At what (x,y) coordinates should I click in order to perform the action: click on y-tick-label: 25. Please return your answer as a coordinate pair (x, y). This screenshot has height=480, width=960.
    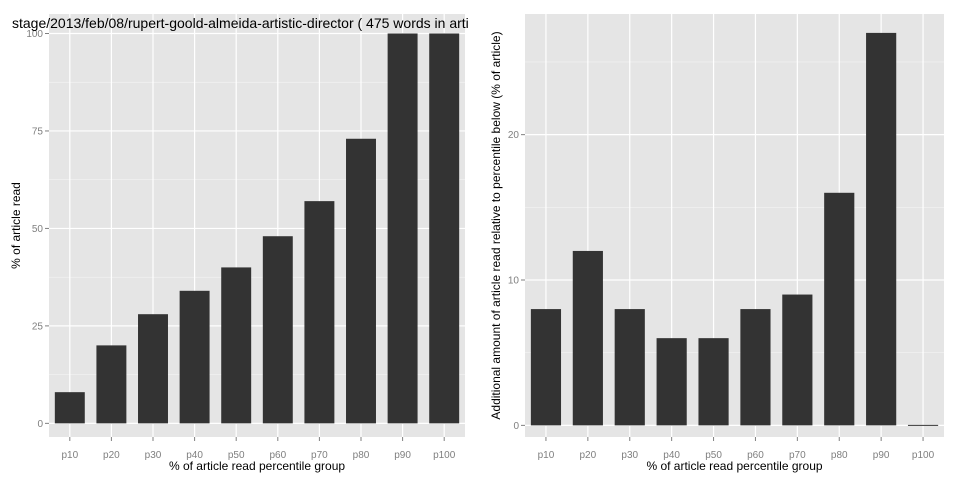
    Looking at the image, I should click on (38, 326).